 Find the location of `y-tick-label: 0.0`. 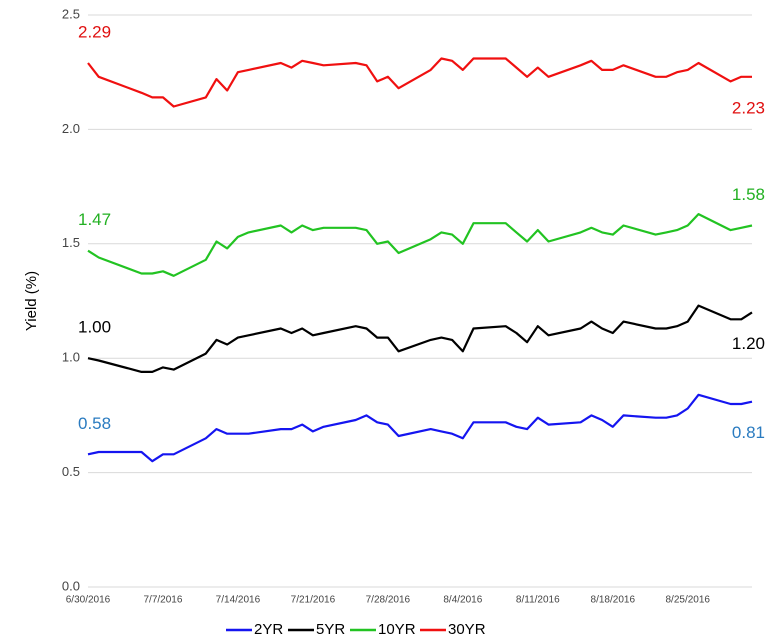

y-tick-label: 0.0 is located at coordinates (71, 585).